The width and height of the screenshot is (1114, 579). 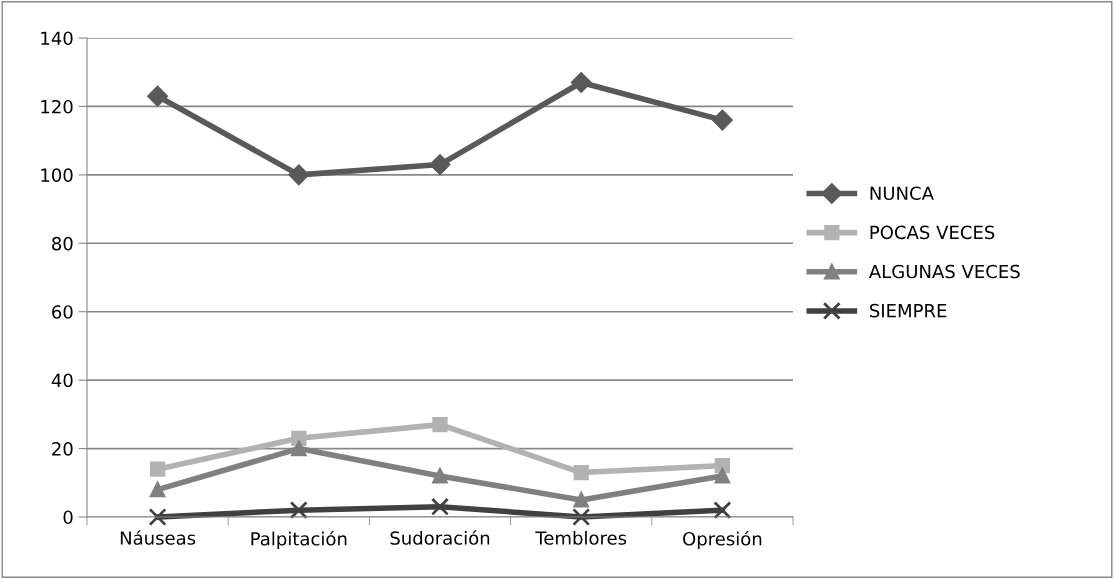 What do you see at coordinates (62, 380) in the screenshot?
I see `y-tick-label: 40` at bounding box center [62, 380].